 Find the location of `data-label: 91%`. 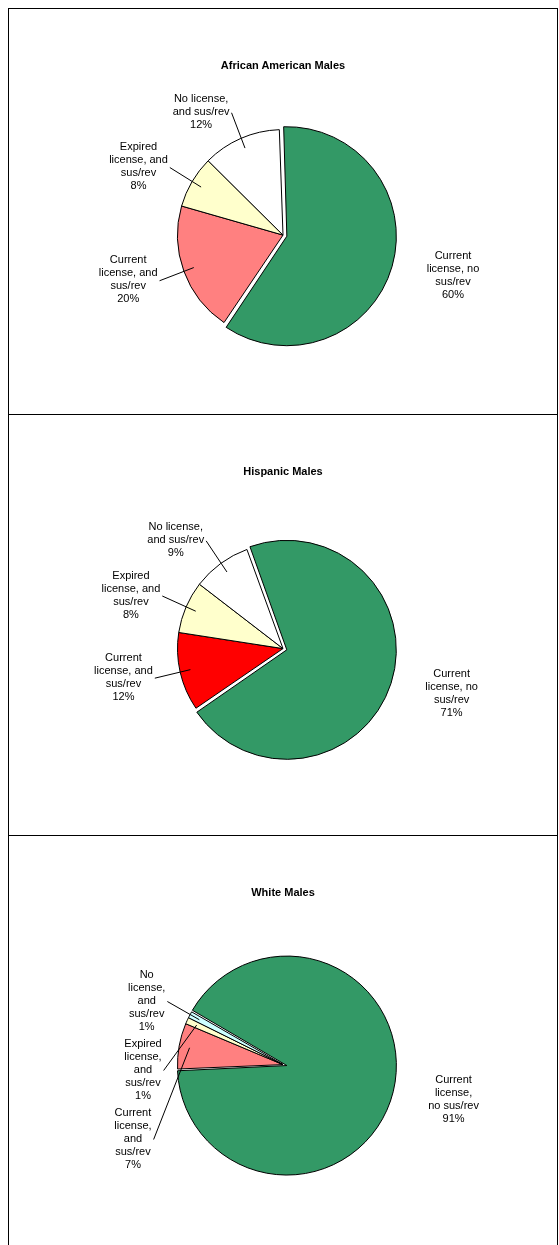

data-label: 91% is located at coordinates (453, 1117).